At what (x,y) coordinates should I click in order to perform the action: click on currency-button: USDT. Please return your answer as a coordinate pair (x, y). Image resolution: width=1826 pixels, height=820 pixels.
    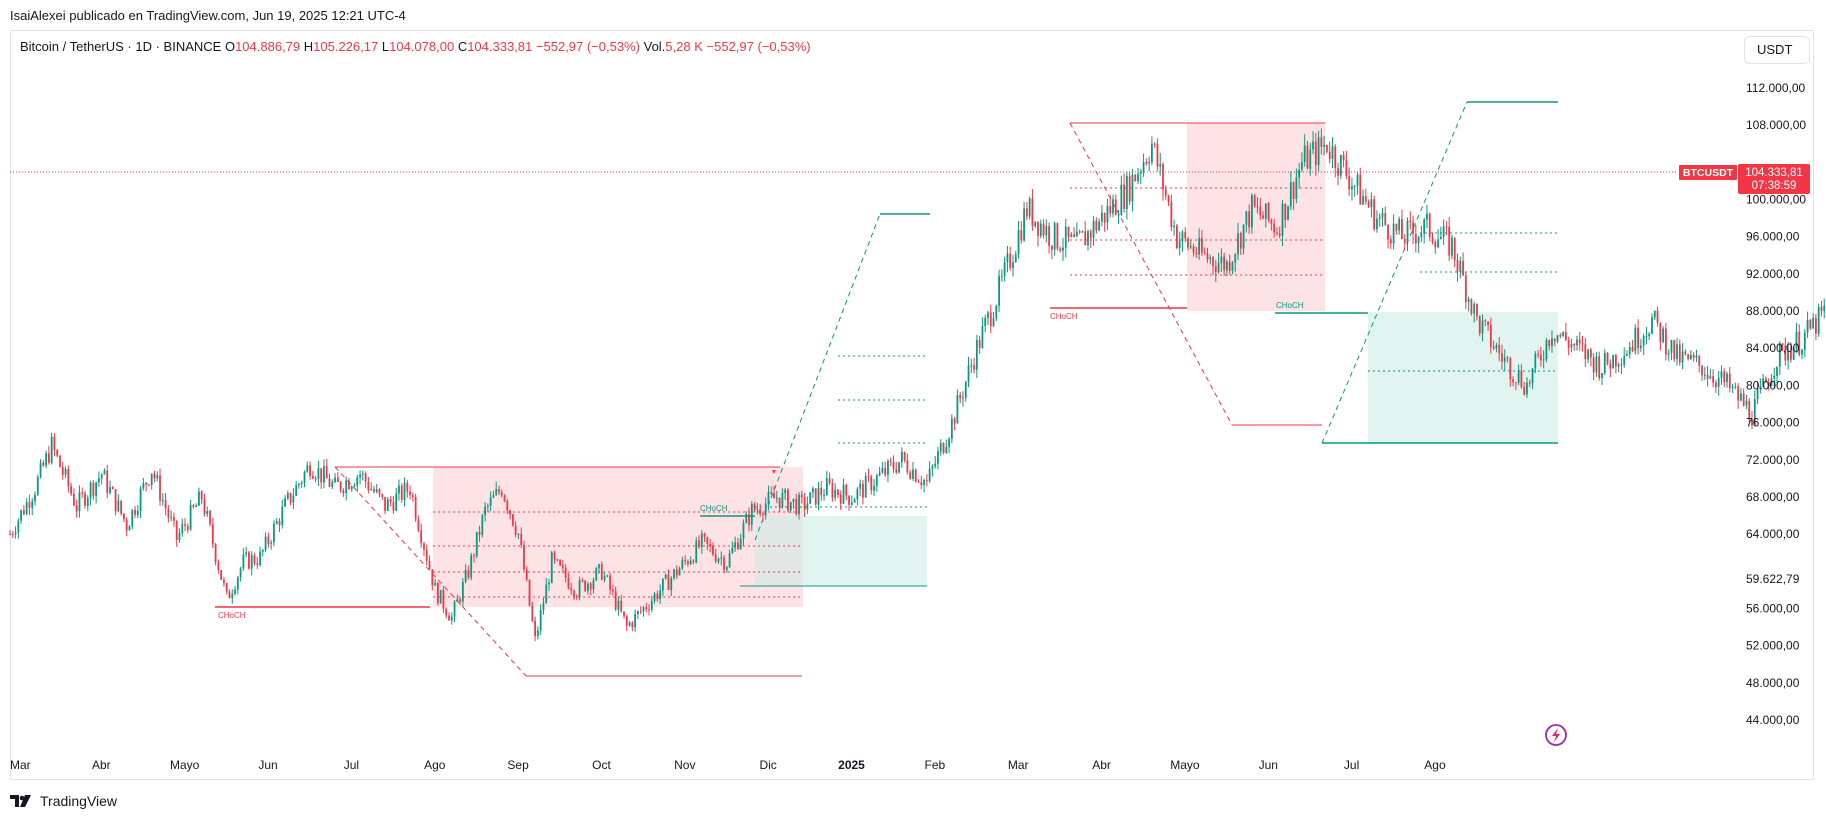
    Looking at the image, I should click on (1777, 50).